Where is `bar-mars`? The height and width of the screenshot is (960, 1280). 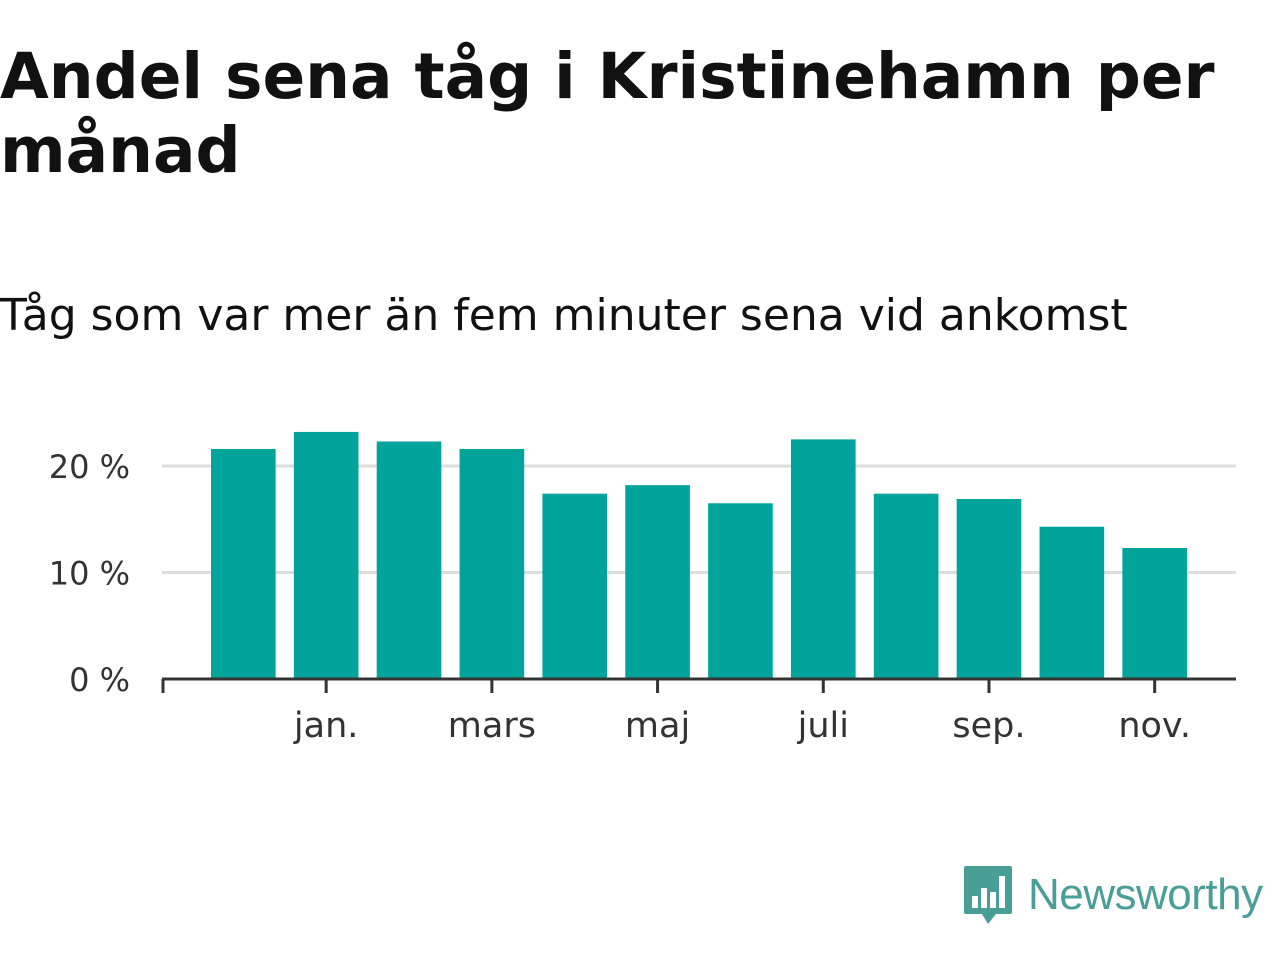
bar-mars is located at coordinates (492, 563).